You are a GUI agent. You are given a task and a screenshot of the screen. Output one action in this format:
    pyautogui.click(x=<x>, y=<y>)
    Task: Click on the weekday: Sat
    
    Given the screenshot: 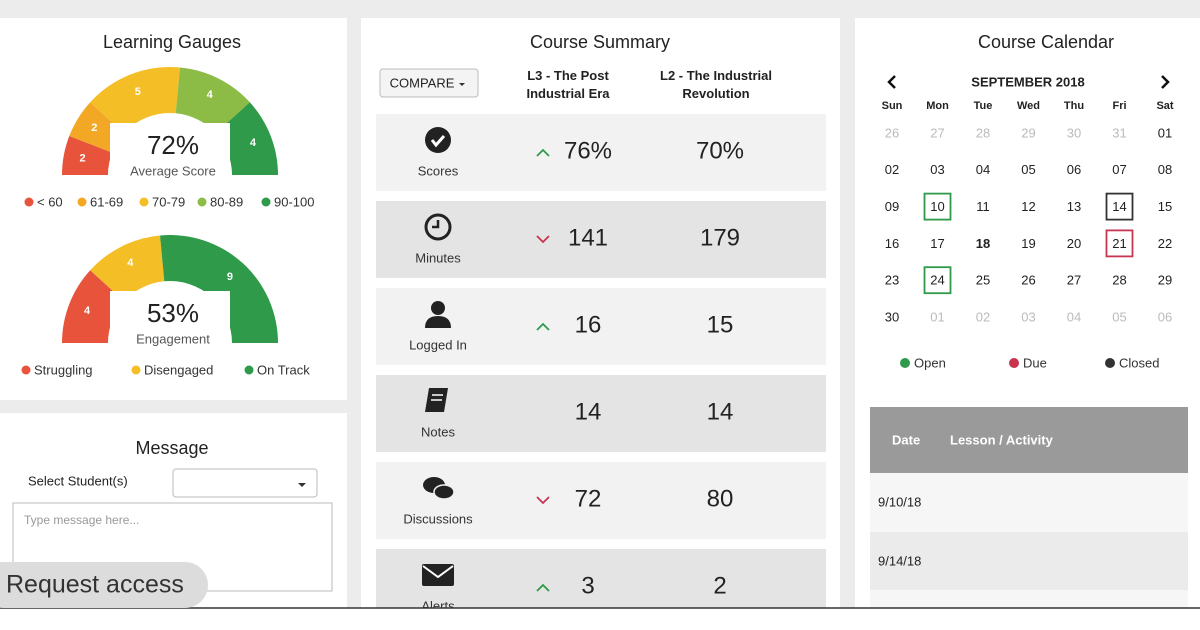 What is the action you would take?
    pyautogui.click(x=1164, y=106)
    